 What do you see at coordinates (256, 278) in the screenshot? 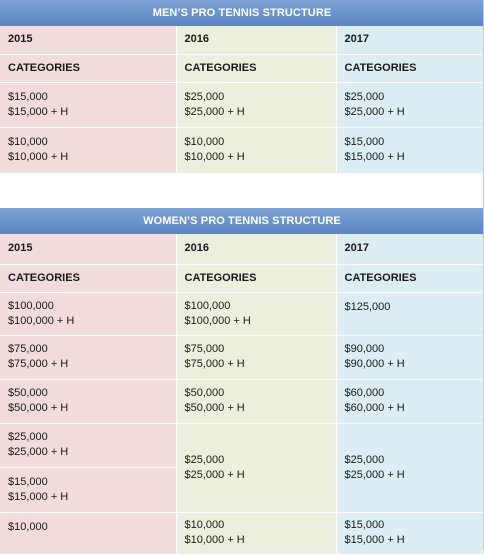
I see `women-categories-2016: CATEGORIES` at bounding box center [256, 278].